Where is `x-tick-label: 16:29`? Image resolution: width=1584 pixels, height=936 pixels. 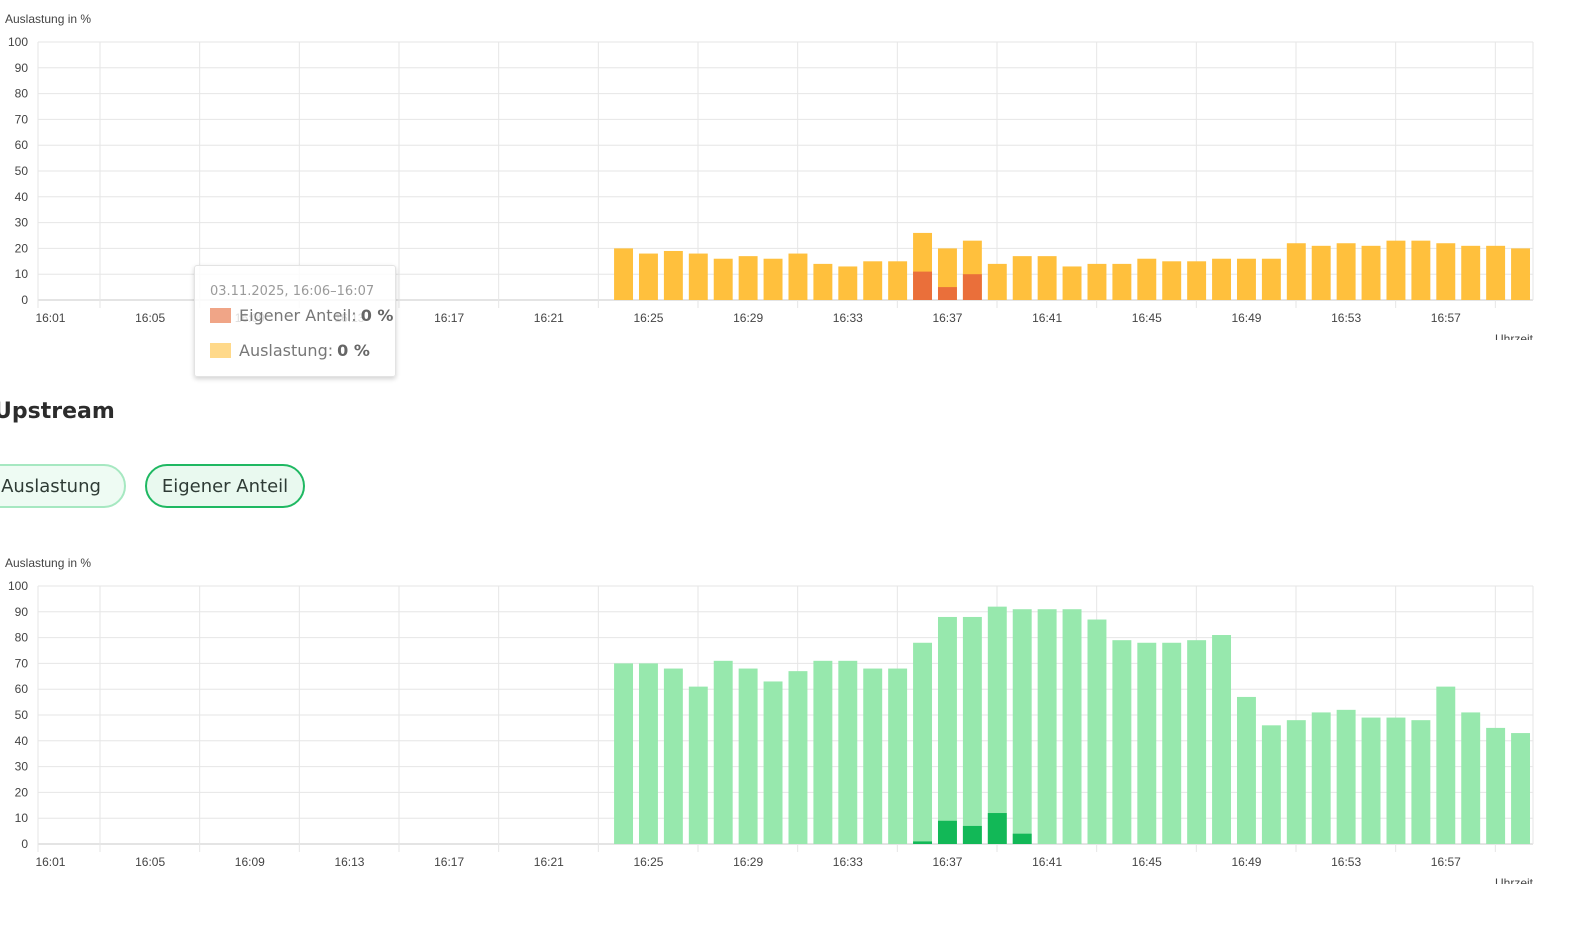 x-tick-label: 16:29 is located at coordinates (748, 862).